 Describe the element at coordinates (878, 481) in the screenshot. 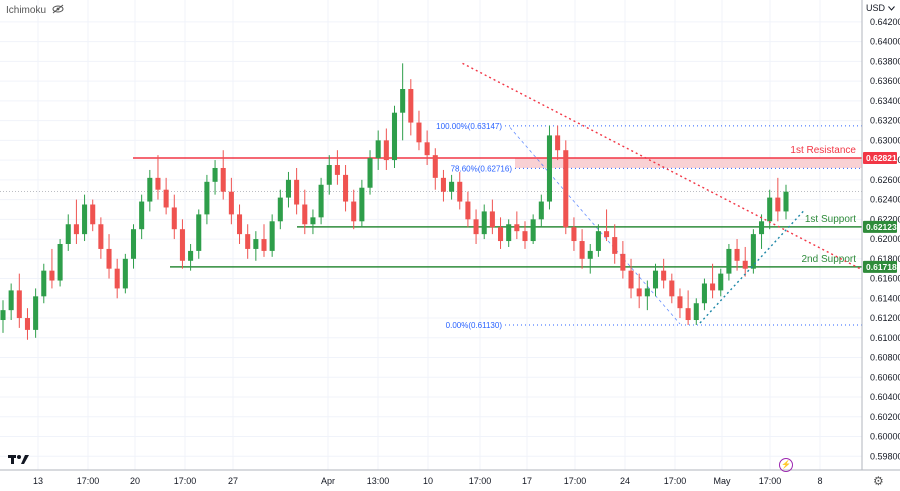

I see `gear-icon: ⚙` at that location.